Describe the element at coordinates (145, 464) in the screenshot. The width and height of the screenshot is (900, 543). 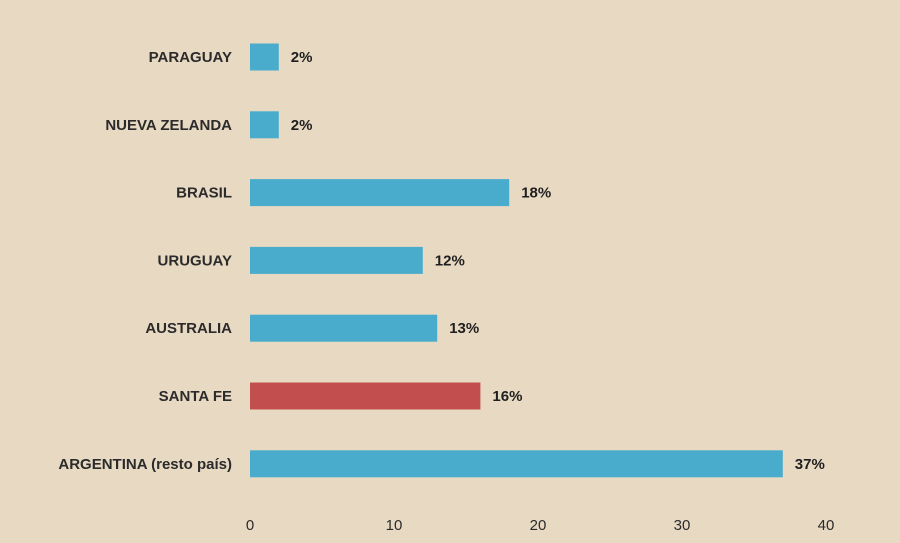
I see `category-label: ARGENTINA (resto país)` at that location.